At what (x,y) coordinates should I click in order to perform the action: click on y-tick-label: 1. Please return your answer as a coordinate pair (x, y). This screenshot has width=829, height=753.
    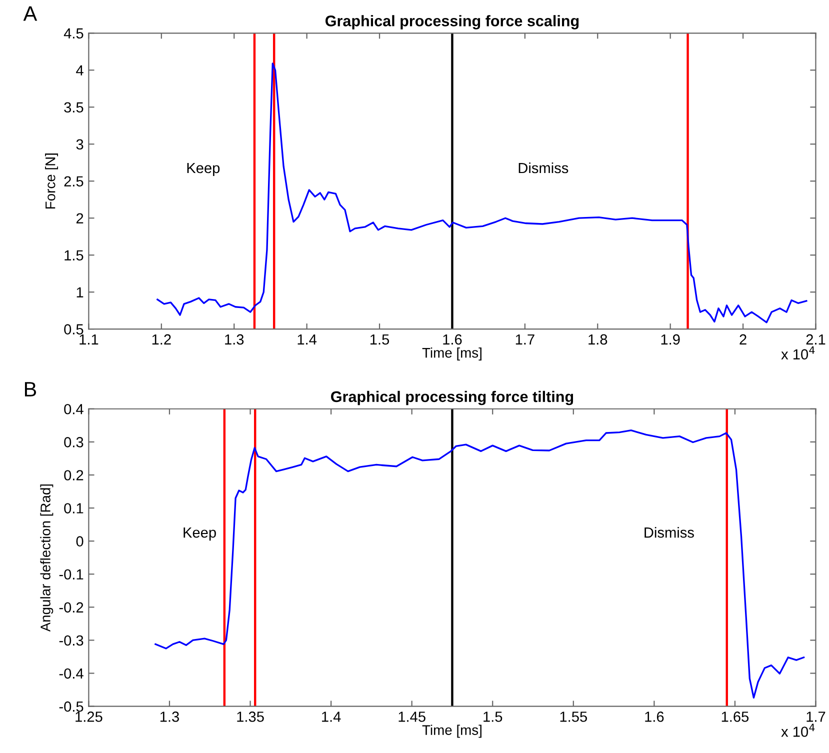
    Looking at the image, I should click on (80, 292).